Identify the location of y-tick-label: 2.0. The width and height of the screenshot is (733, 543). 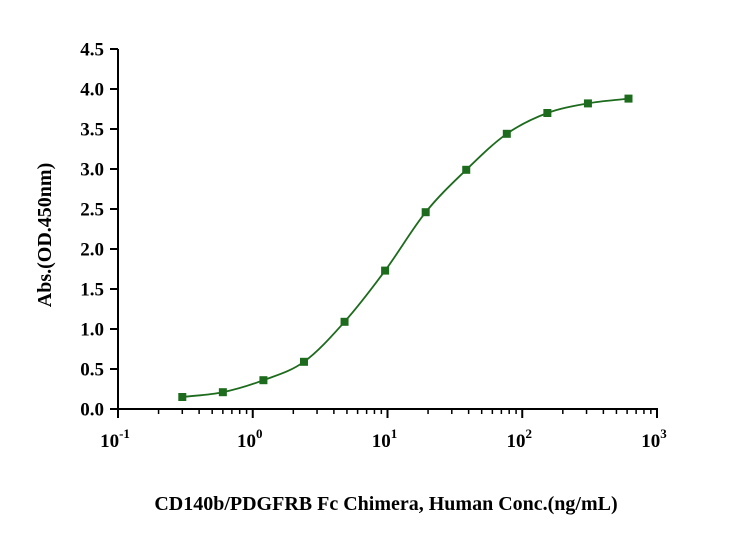
(92, 250).